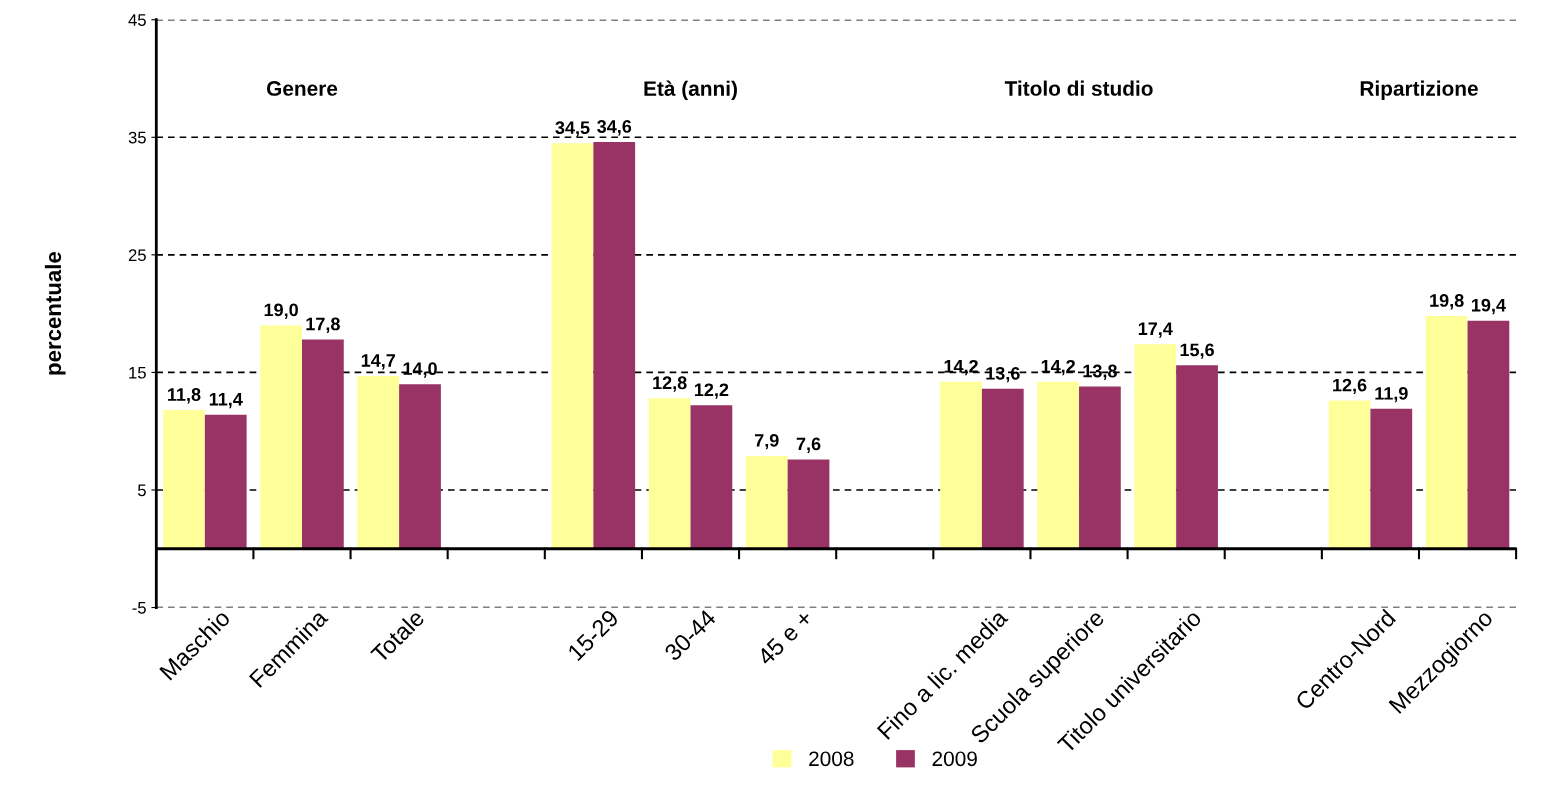 This screenshot has width=1563, height=789. What do you see at coordinates (954, 759) in the screenshot?
I see `legend-label: 2009` at bounding box center [954, 759].